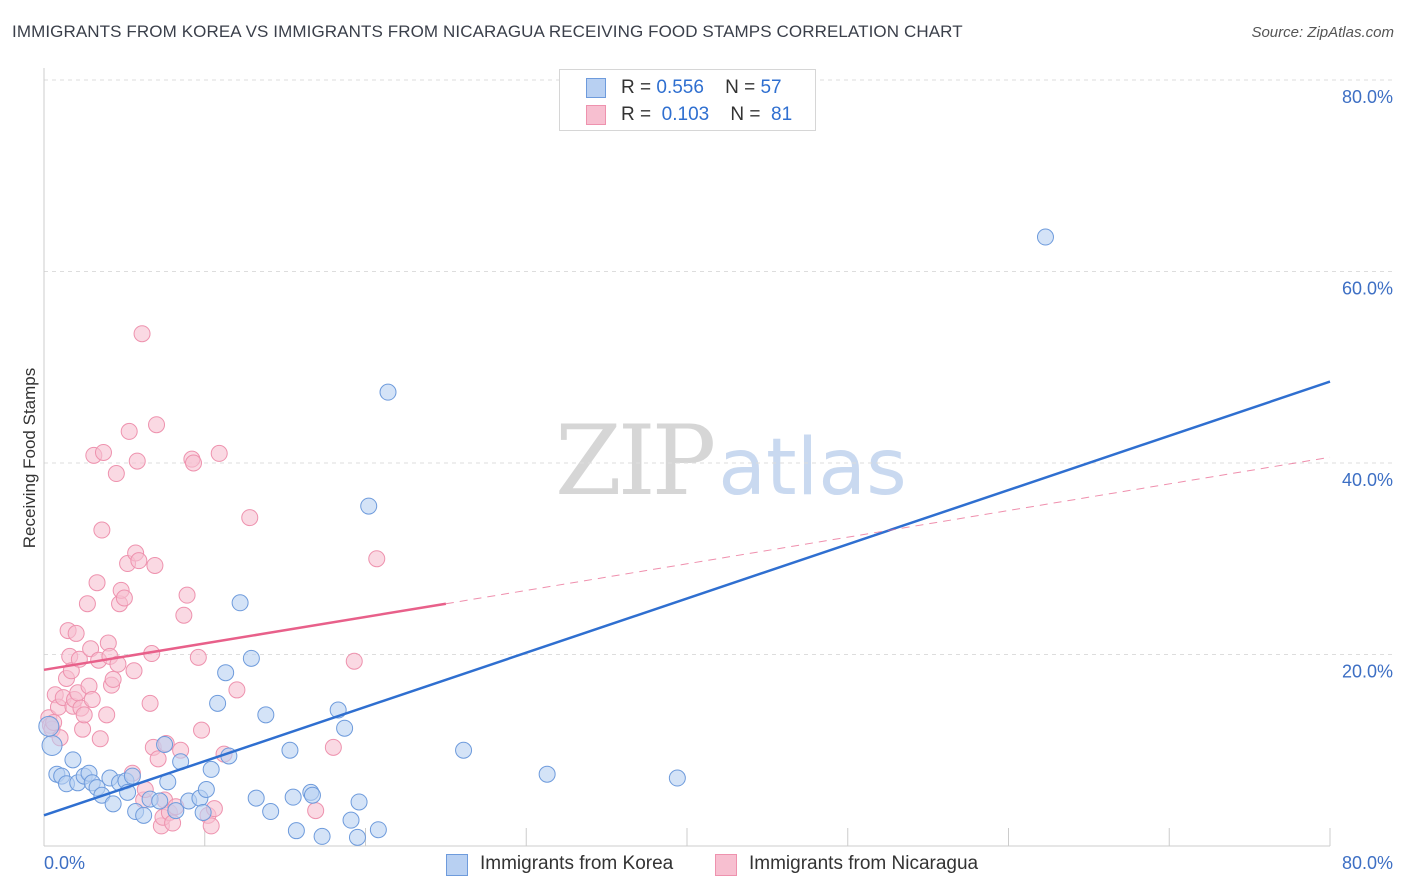  Describe the element at coordinates (1367, 672) in the screenshot. I see `y-tick-label-20: 20.0%` at that location.